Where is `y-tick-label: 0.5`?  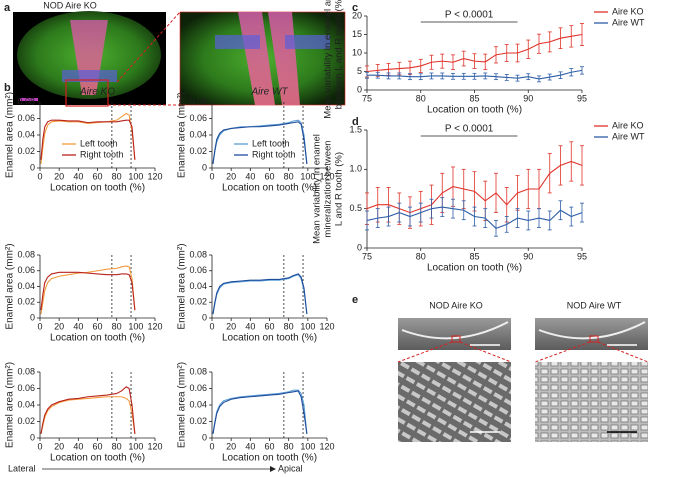 y-tick-label: 0.5 is located at coordinates (355, 208).